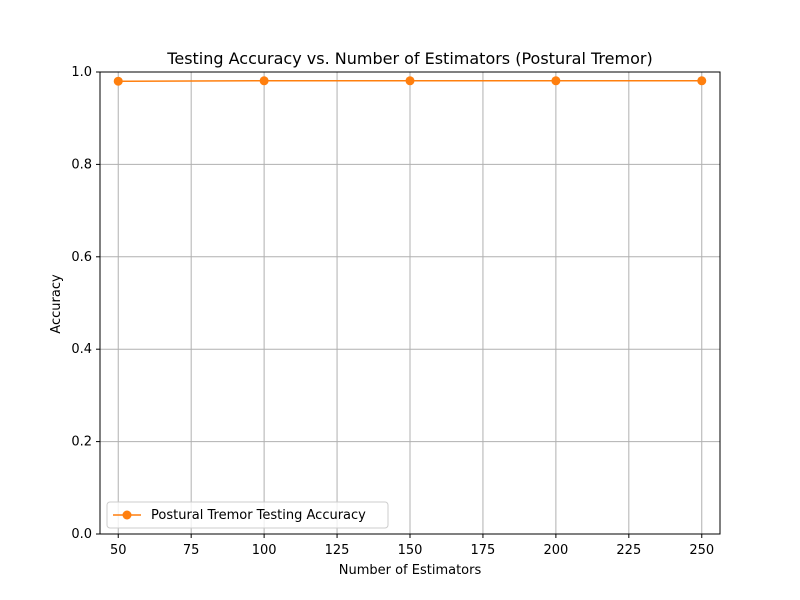  Describe the element at coordinates (81, 534) in the screenshot. I see `y-tick-label-0.0: 0.0` at that location.